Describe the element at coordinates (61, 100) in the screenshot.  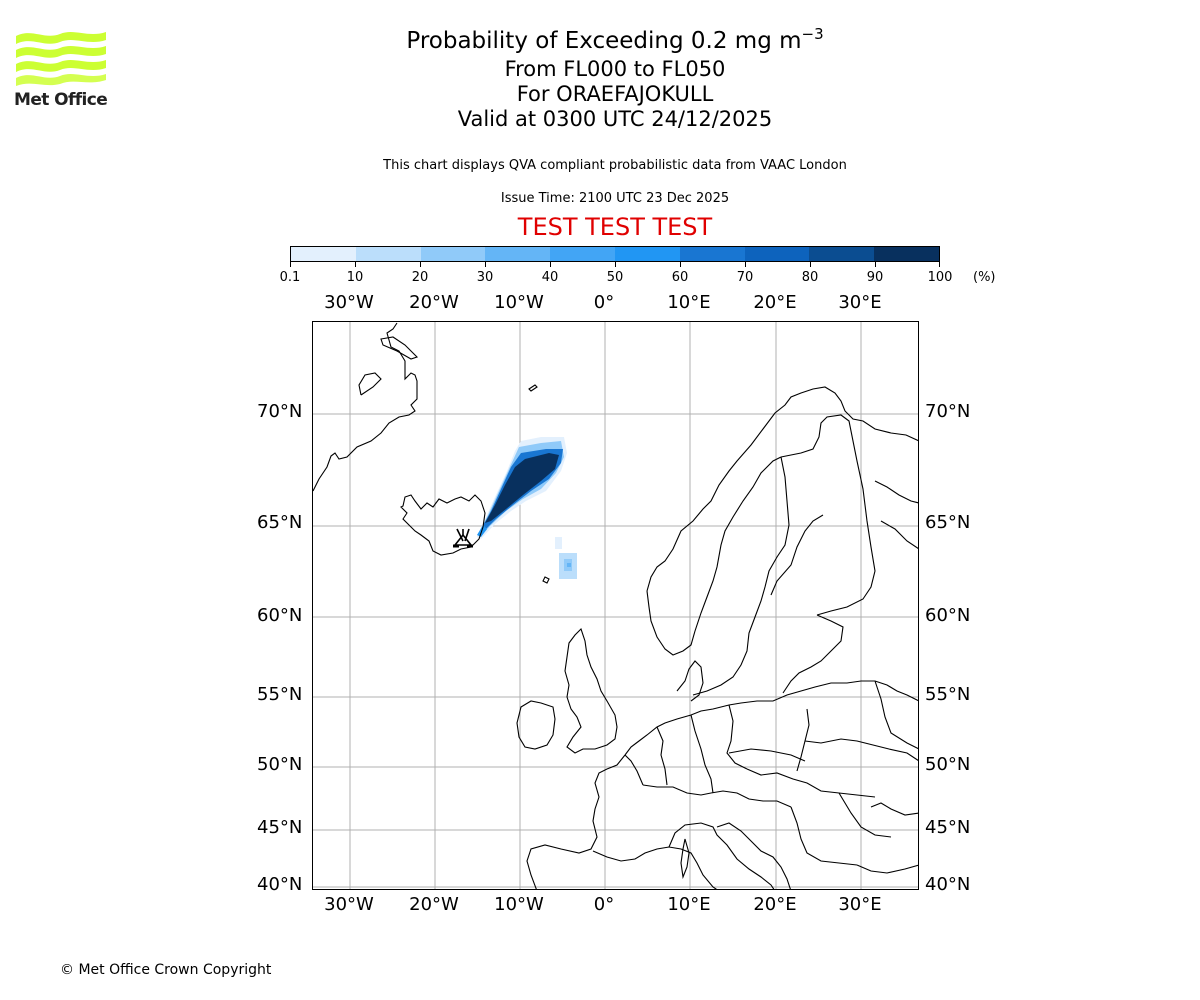
I see `logo-text: Met Office` at that location.